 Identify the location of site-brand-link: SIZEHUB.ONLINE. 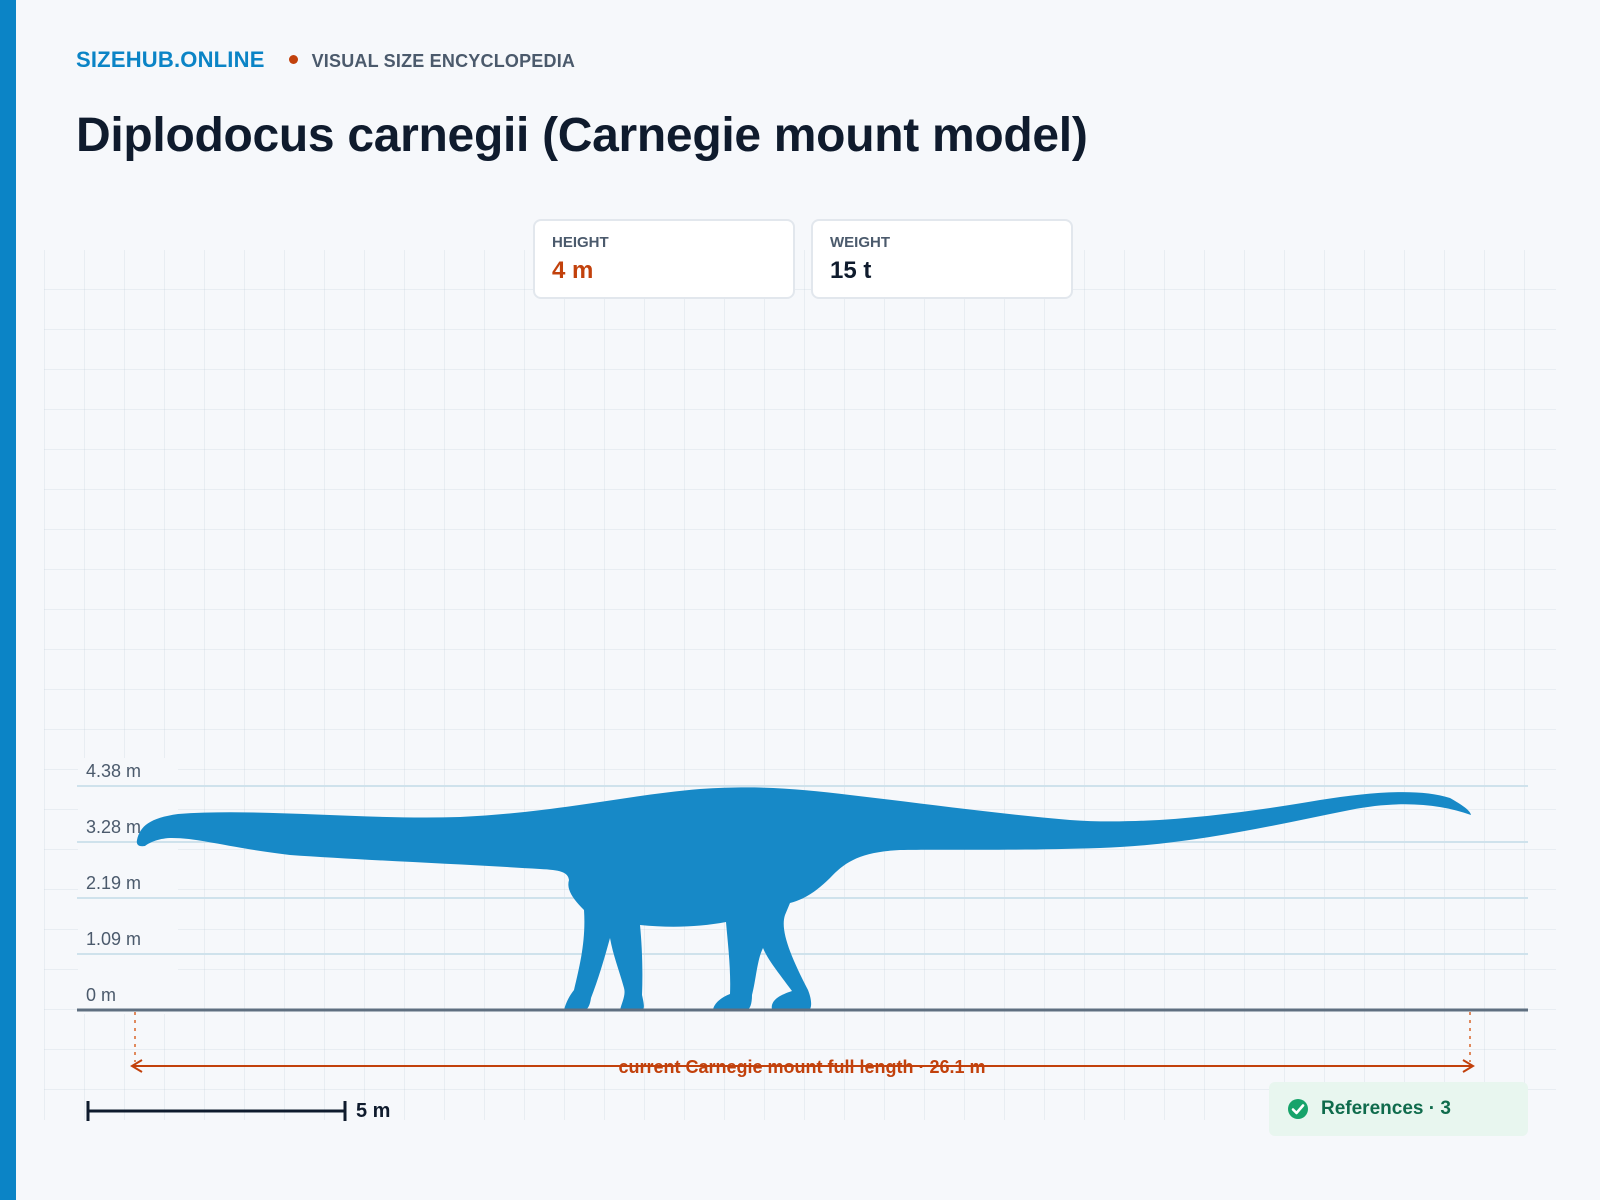
(170, 59).